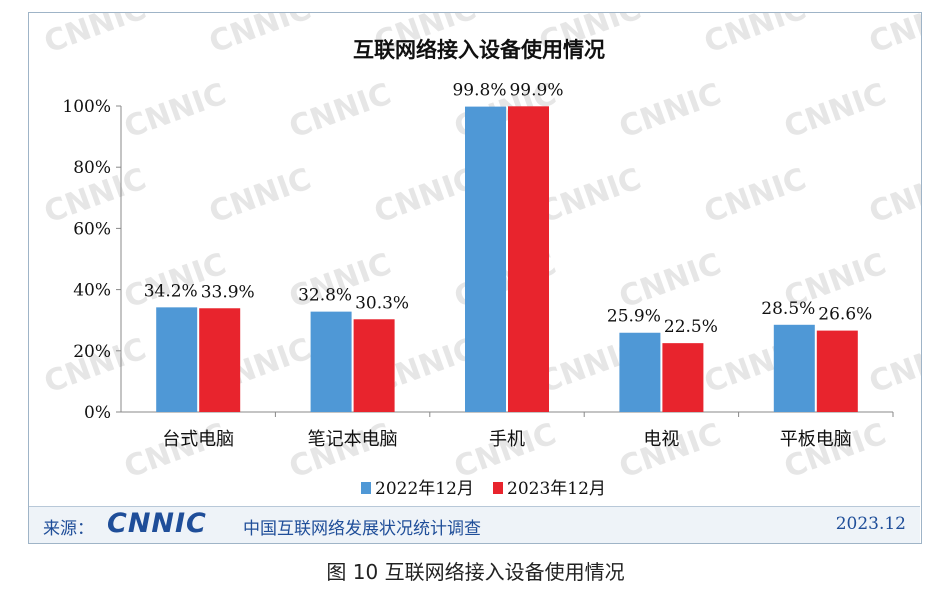 This screenshot has height=598, width=951. What do you see at coordinates (97, 413) in the screenshot?
I see `y-tick-label: 0%` at bounding box center [97, 413].